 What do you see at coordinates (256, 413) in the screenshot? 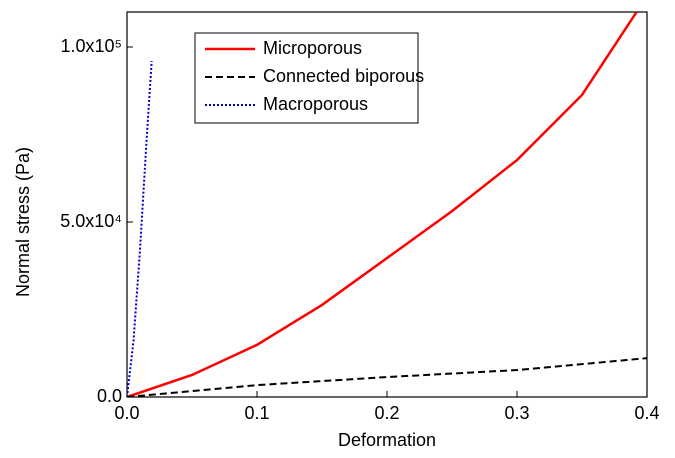
I see `x-tick-label: 0.1` at bounding box center [256, 413].